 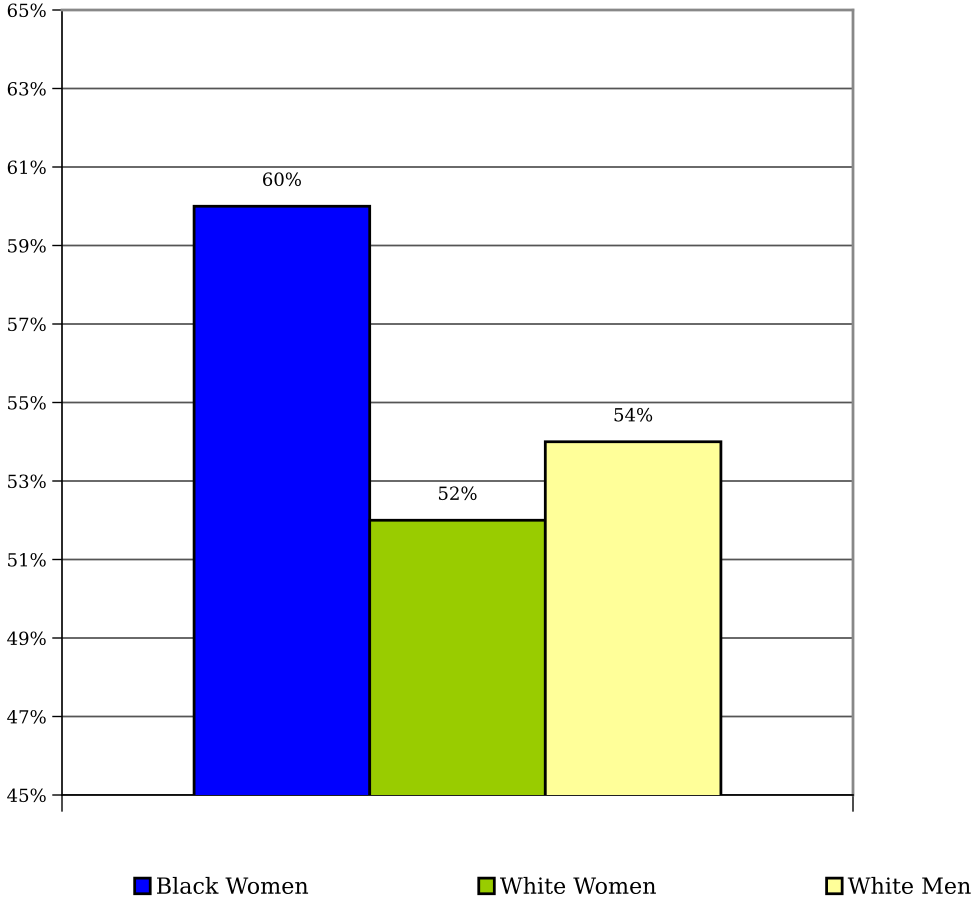 What do you see at coordinates (27, 10) in the screenshot?
I see `y-tick-label: 65%` at bounding box center [27, 10].